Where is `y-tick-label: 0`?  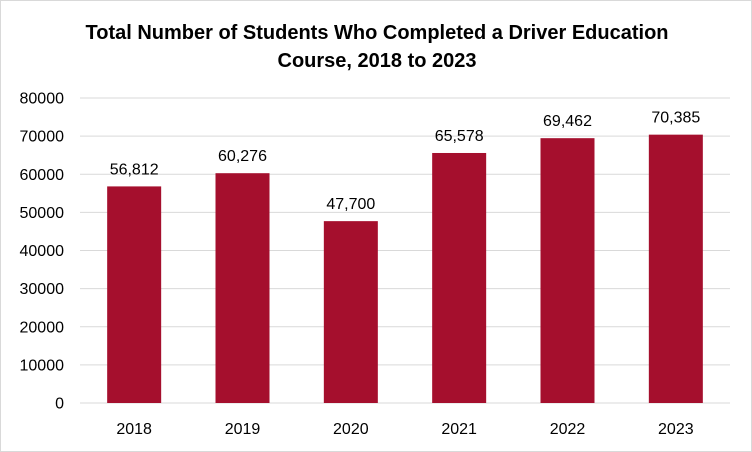
y-tick-label: 0 is located at coordinates (59, 404).